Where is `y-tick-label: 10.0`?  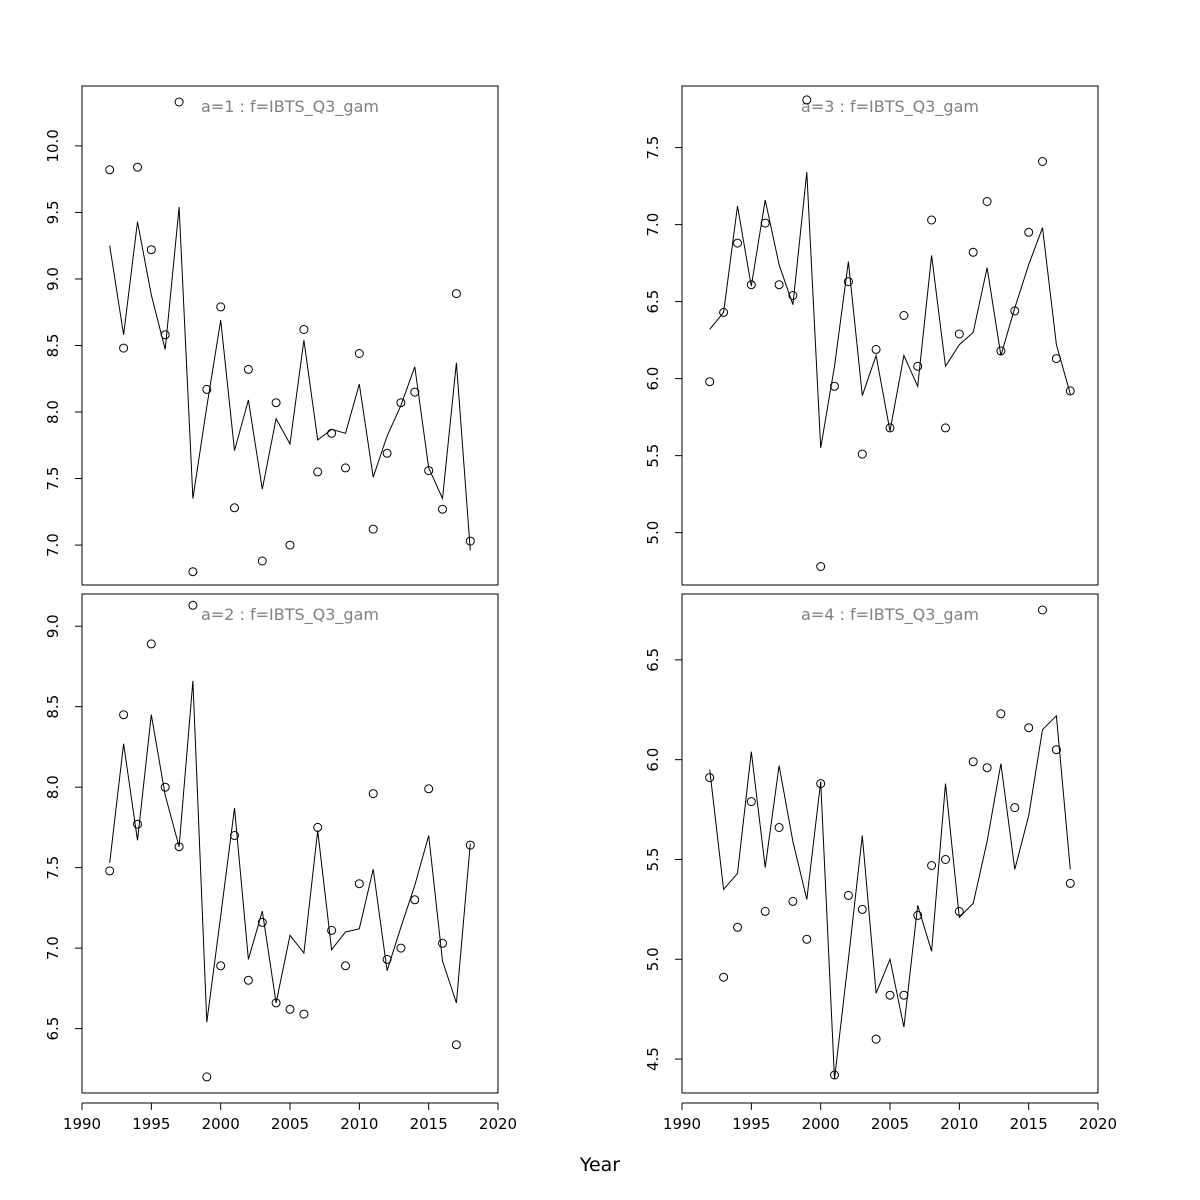 y-tick-label: 10.0 is located at coordinates (53, 145).